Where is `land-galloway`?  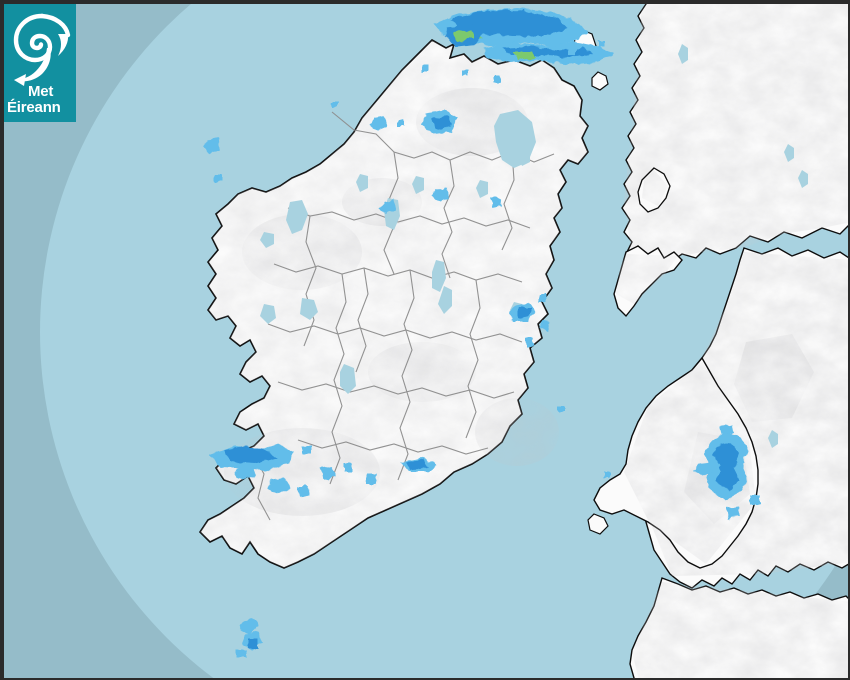
land-galloway is located at coordinates (648, 281).